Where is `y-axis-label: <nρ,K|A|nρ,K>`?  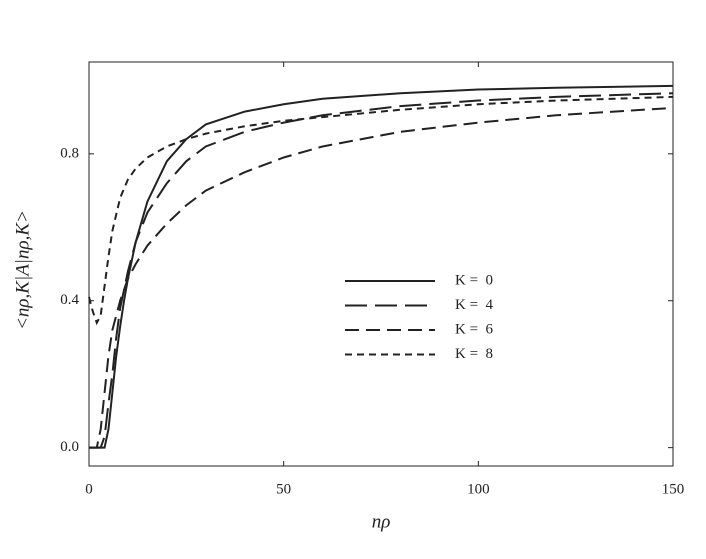
y-axis-label: <nρ,K|A|nρ,K> is located at coordinates (22, 270).